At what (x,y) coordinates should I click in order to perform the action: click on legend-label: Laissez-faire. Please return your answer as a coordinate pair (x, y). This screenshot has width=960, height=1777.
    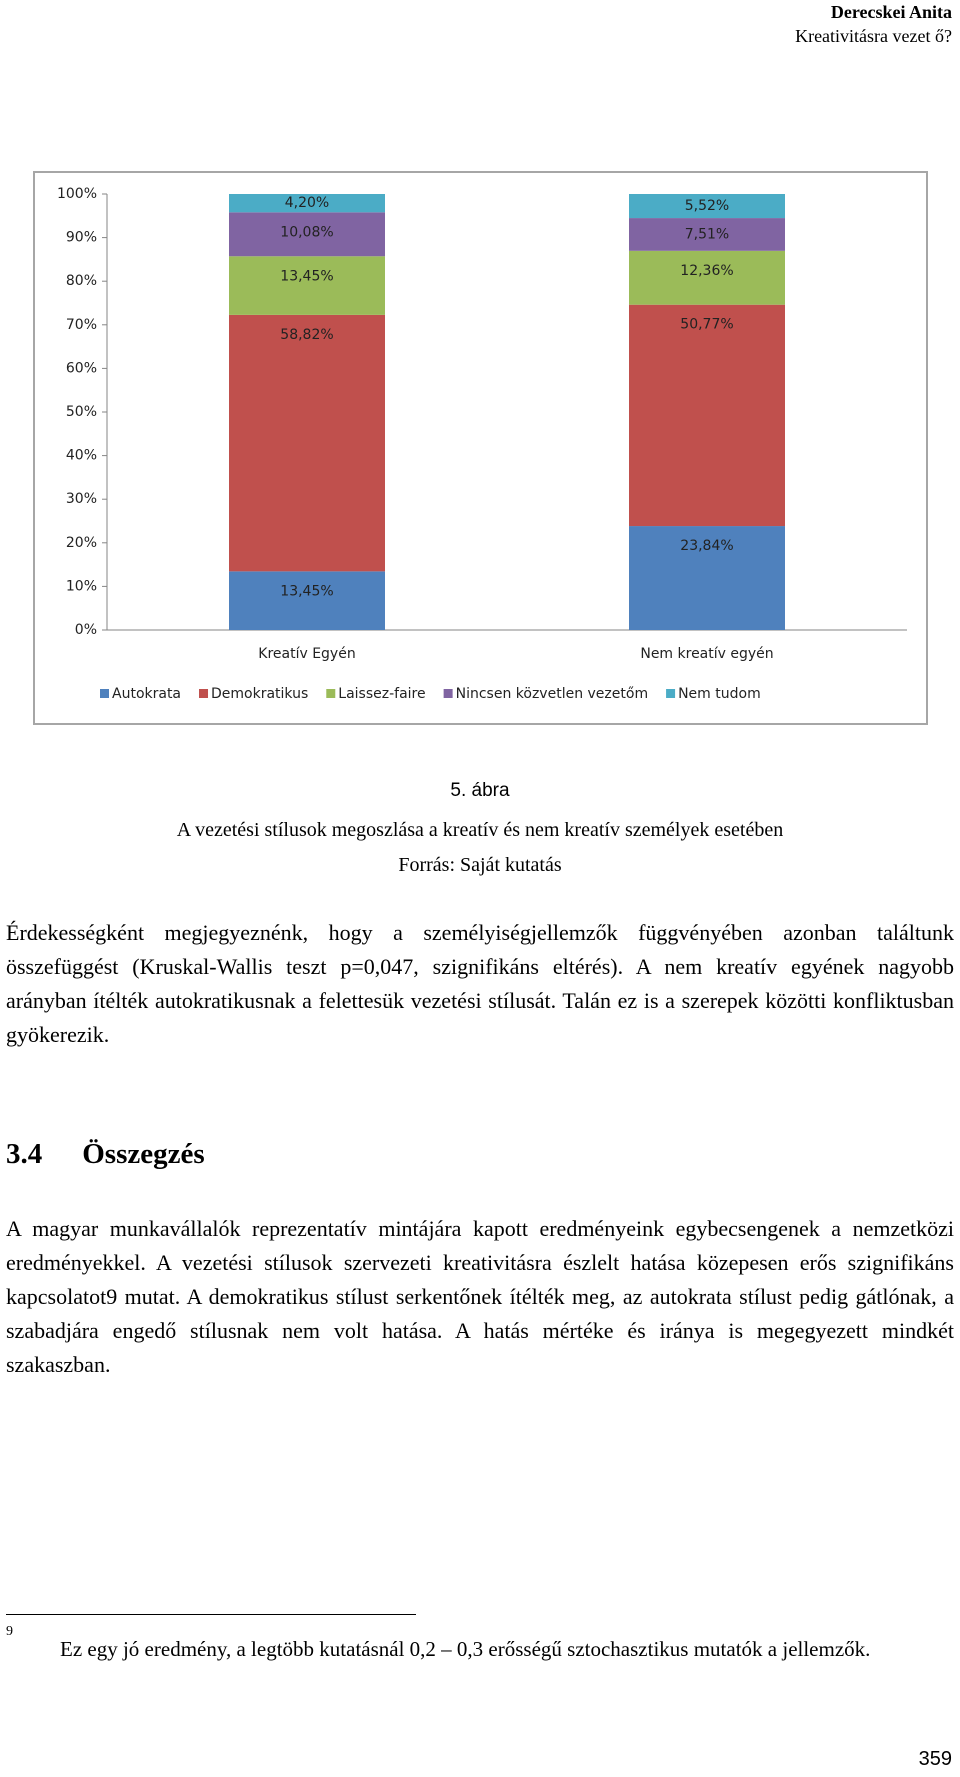
    Looking at the image, I should click on (381, 694).